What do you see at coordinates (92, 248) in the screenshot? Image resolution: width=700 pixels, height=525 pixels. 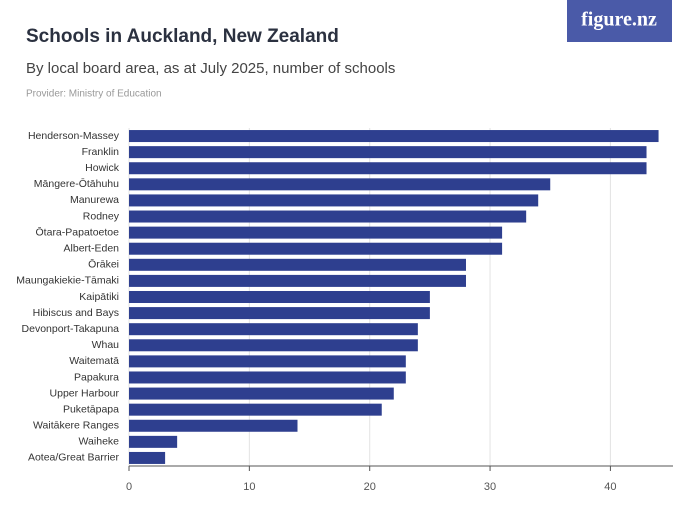 I see `y-tick-label: Albert-Eden` at bounding box center [92, 248].